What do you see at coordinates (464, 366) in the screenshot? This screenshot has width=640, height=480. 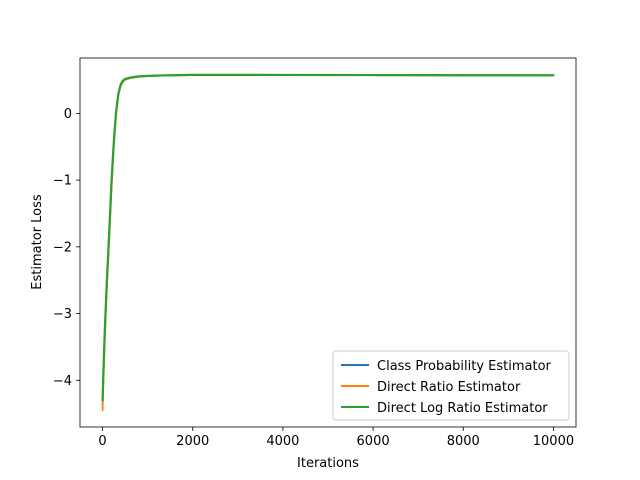 I see `legend-label: Class Probability Estimator` at bounding box center [464, 366].